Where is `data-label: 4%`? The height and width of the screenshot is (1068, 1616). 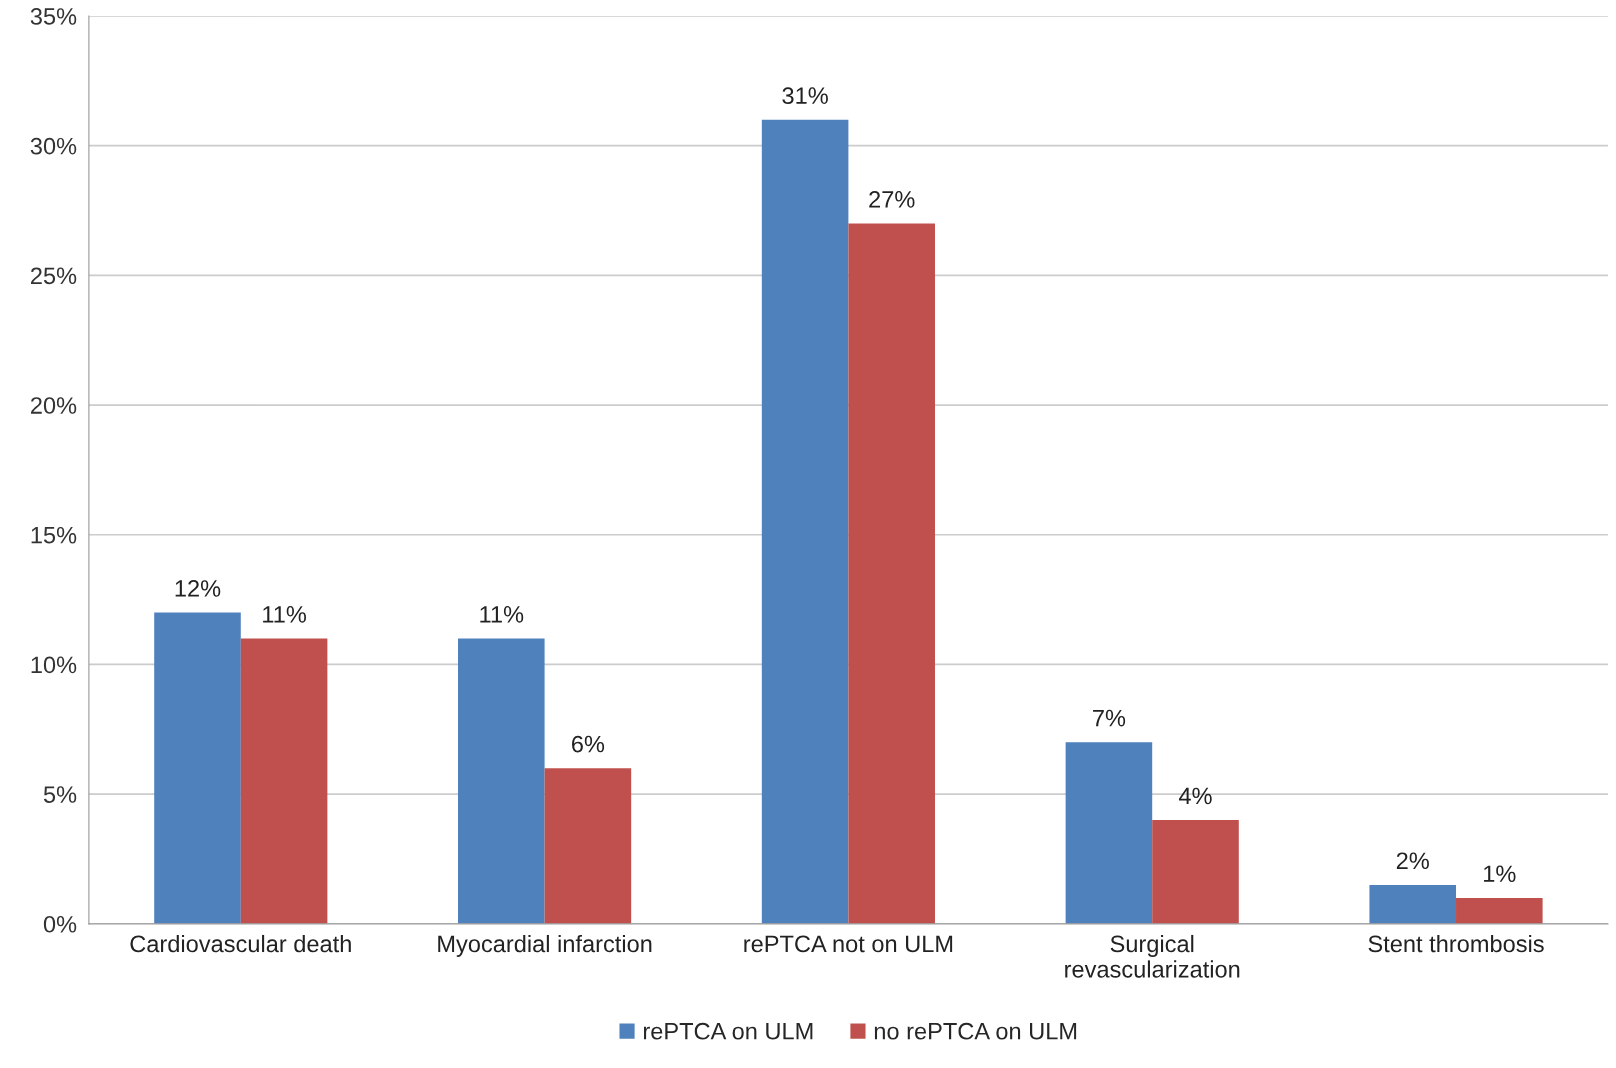
data-label: 4% is located at coordinates (1195, 796).